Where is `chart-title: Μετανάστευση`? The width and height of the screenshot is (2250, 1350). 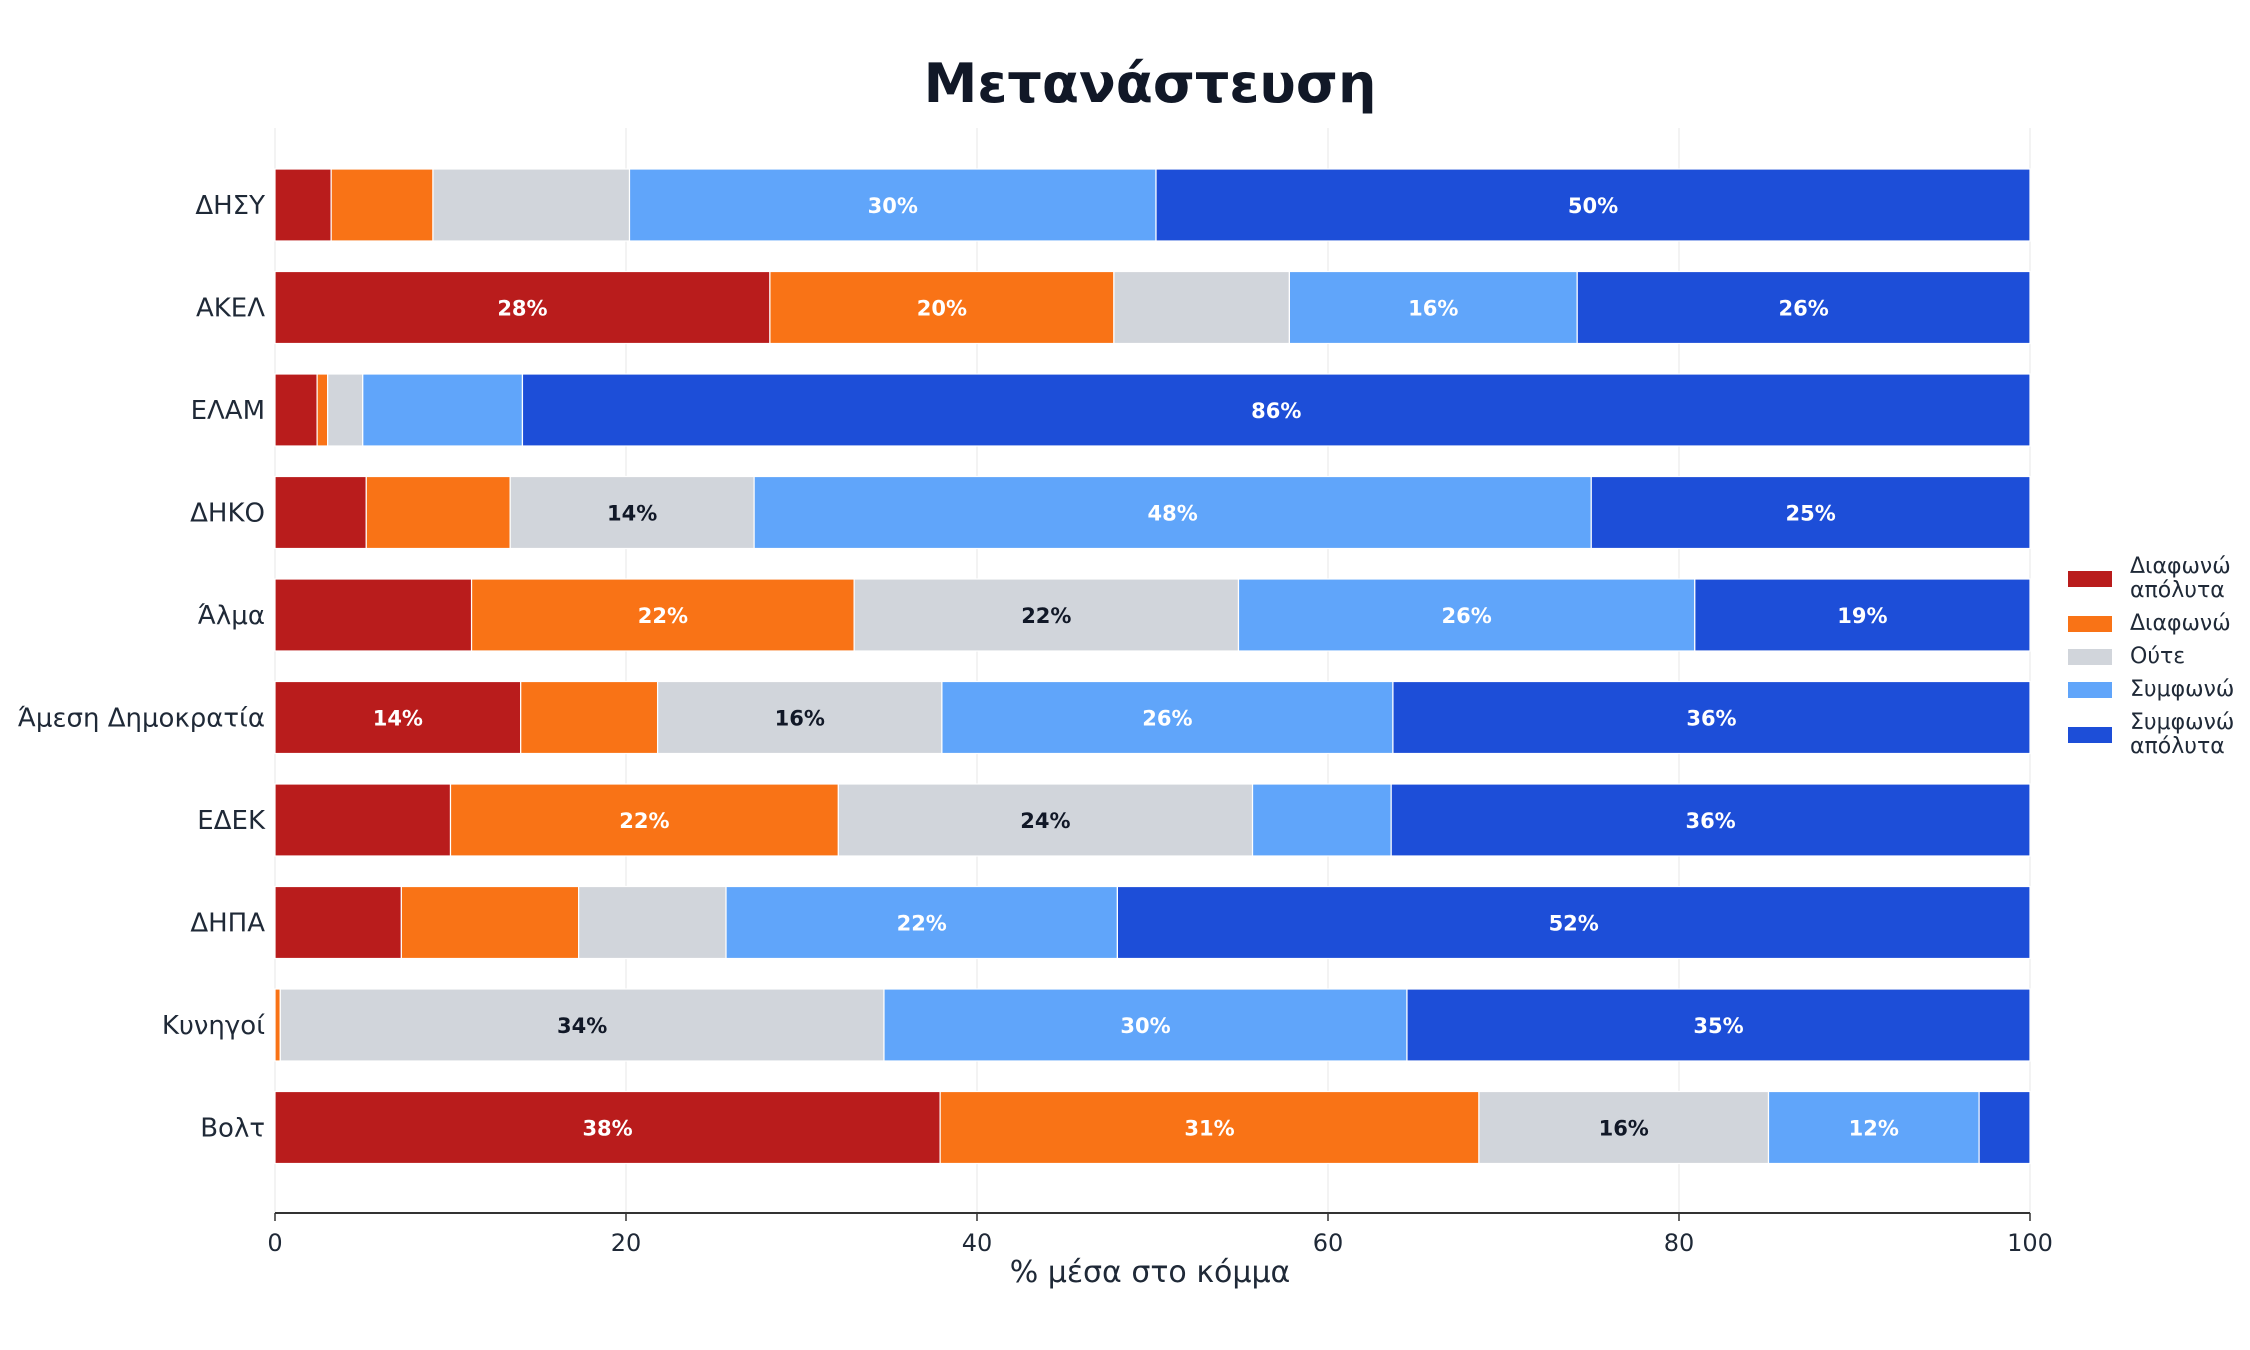 chart-title: Μετανάστευση is located at coordinates (1150, 83).